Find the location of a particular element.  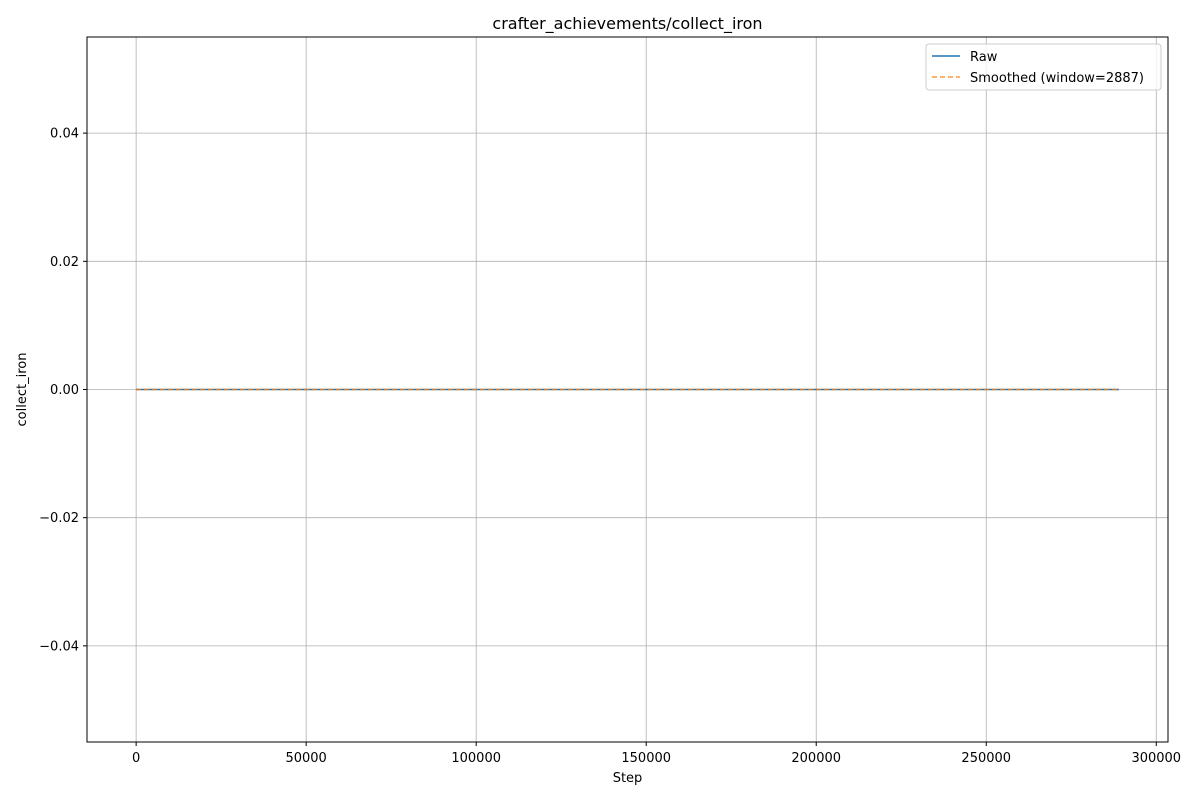

y-axis-ticks: −0.04 −0.02 0.00 0.02 0.04 is located at coordinates (63, 390).